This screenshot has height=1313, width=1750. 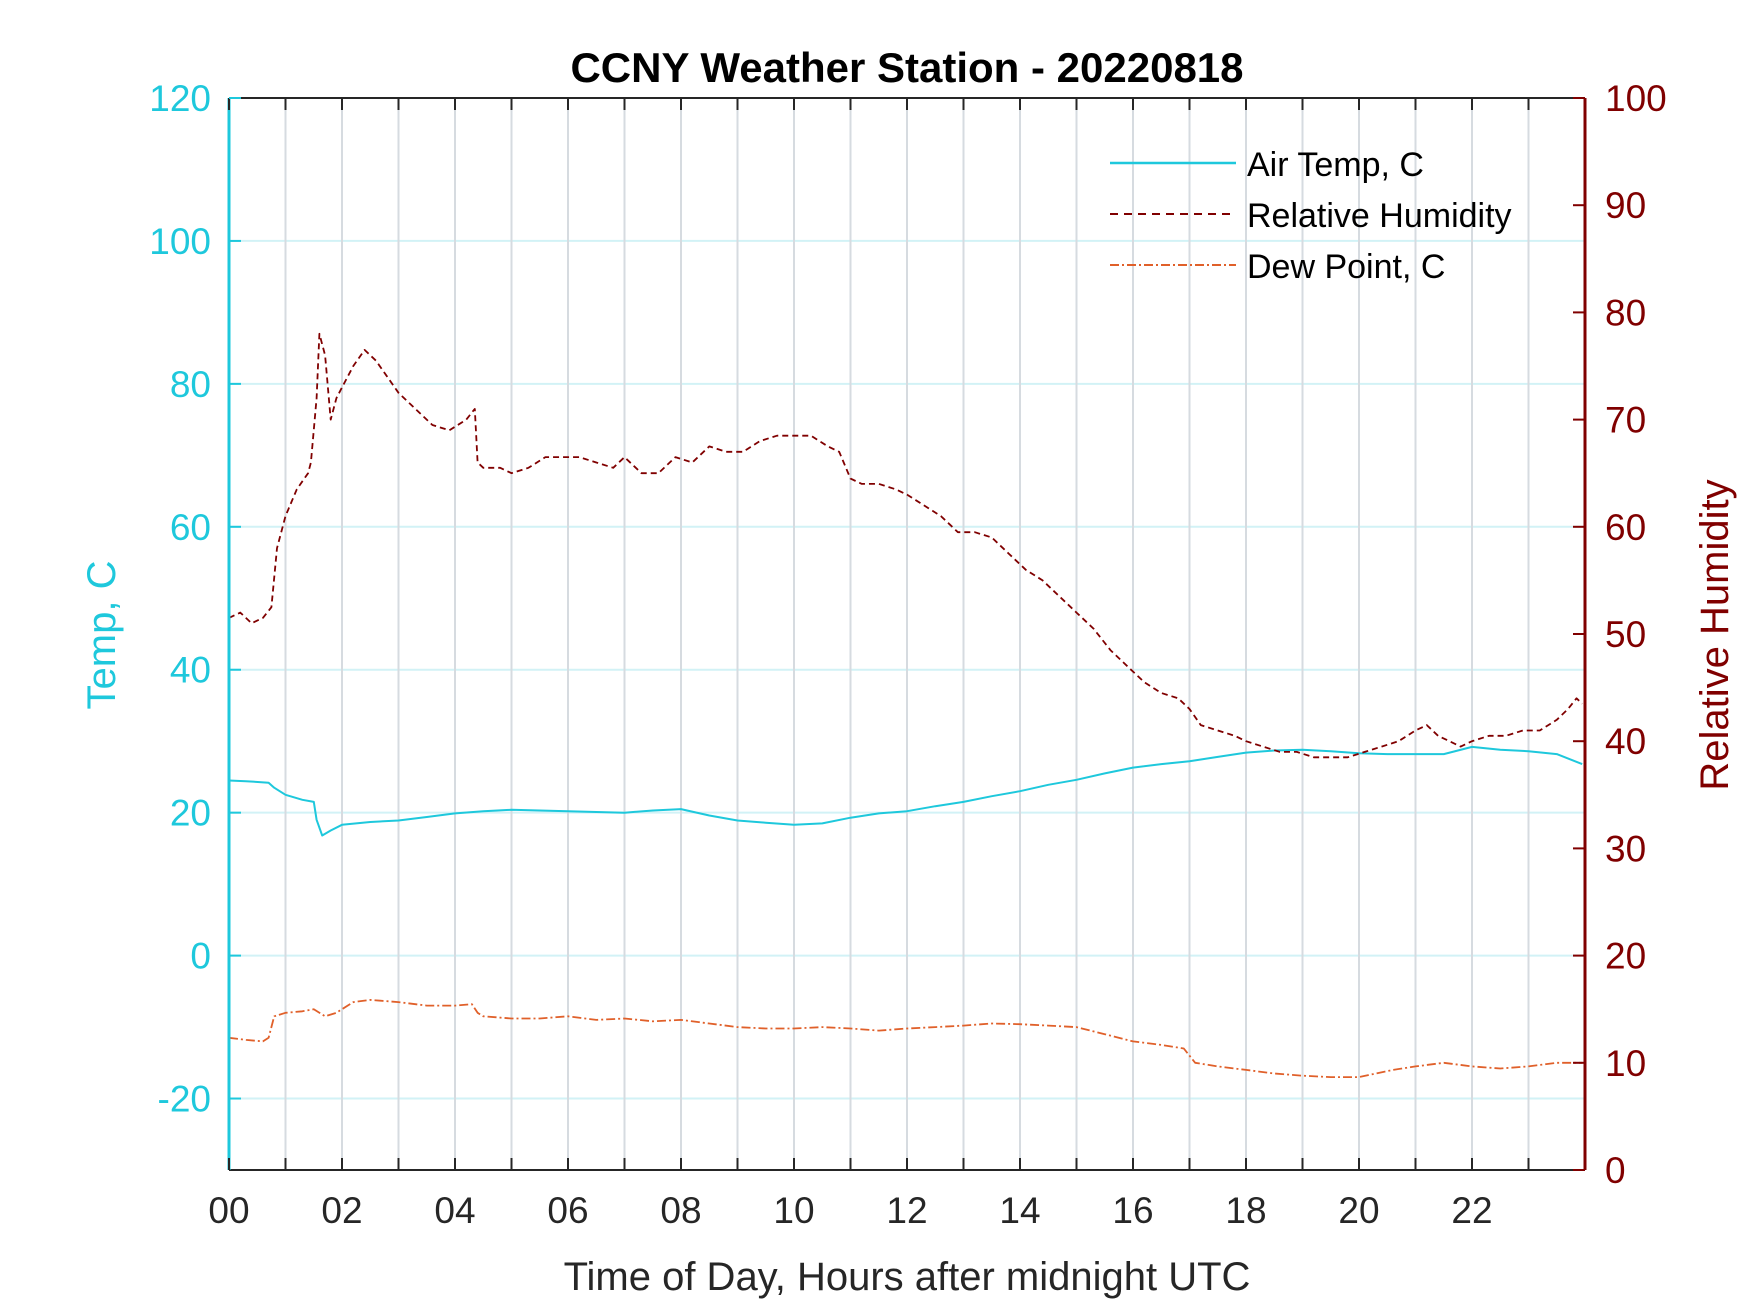 What do you see at coordinates (1625, 956) in the screenshot?
I see `y-right-tick-label: 20` at bounding box center [1625, 956].